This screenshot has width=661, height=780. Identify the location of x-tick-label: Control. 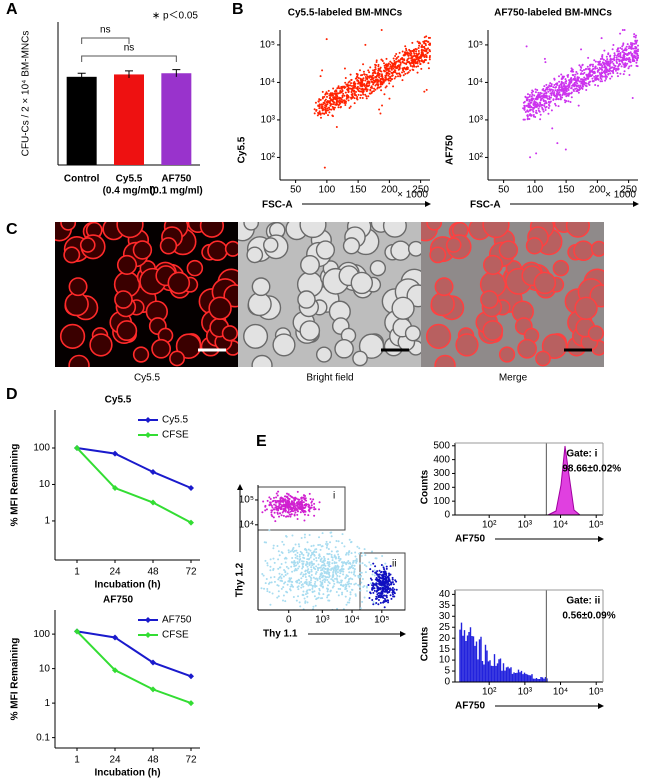
(82, 179).